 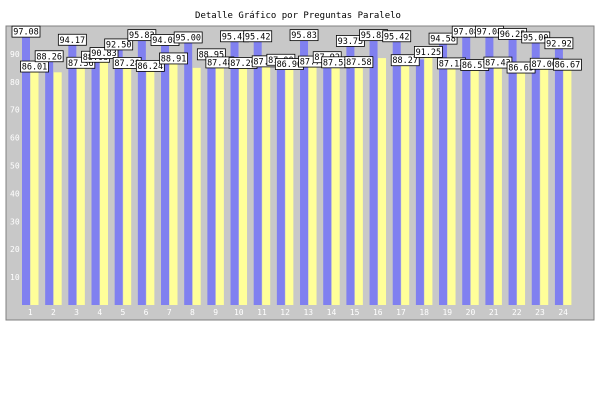 What do you see at coordinates (544, 65) in the screenshot?
I see `data-label: 87.00` at bounding box center [544, 65].